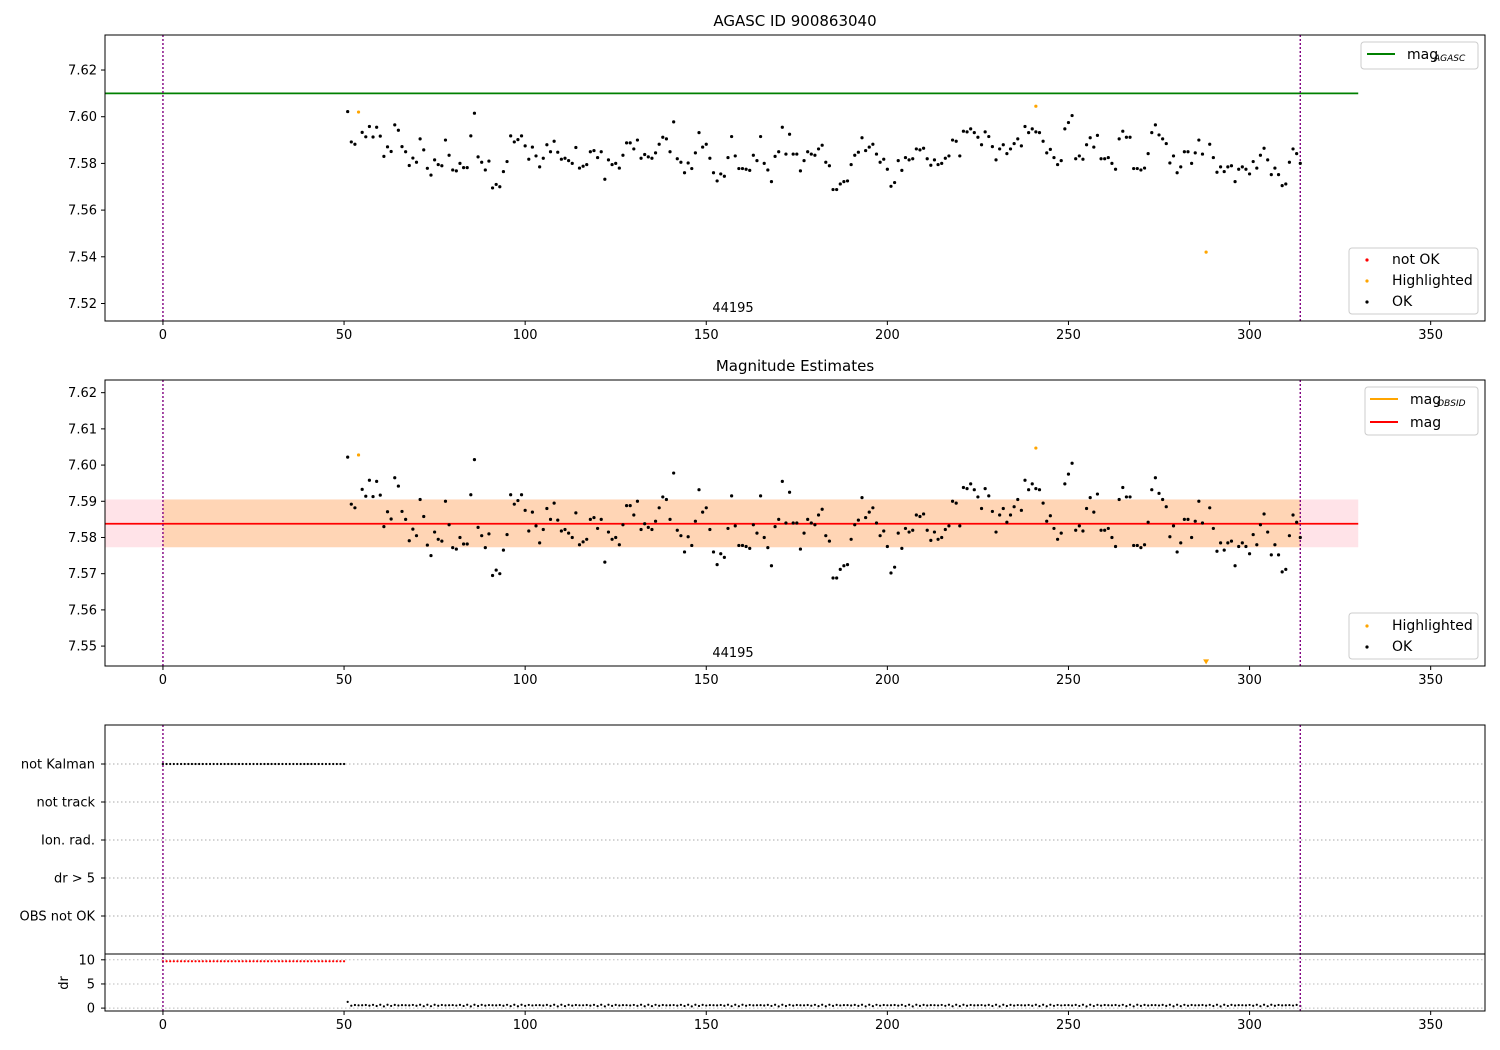  I want to click on category-label: OBS not OK, so click(58, 917).